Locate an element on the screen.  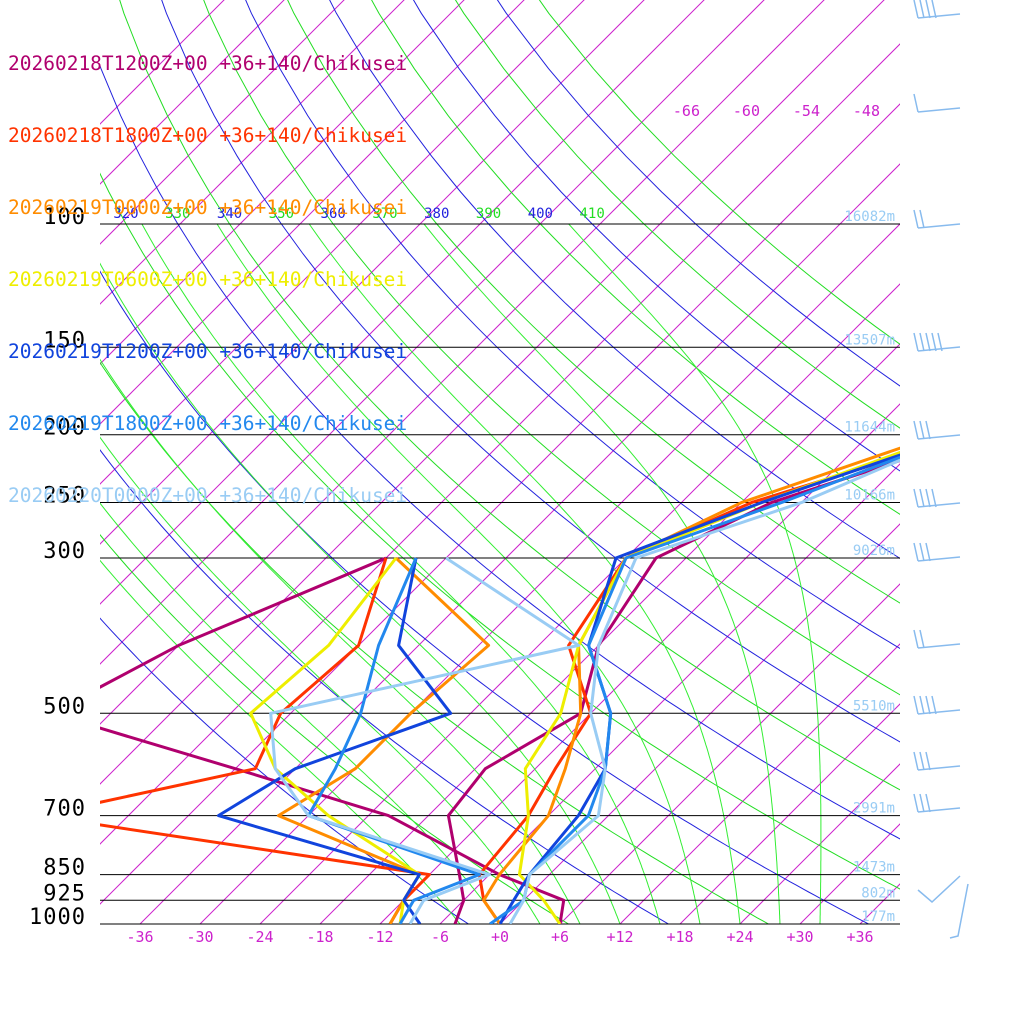
temperature-tick-label: +0 is located at coordinates (500, 937).